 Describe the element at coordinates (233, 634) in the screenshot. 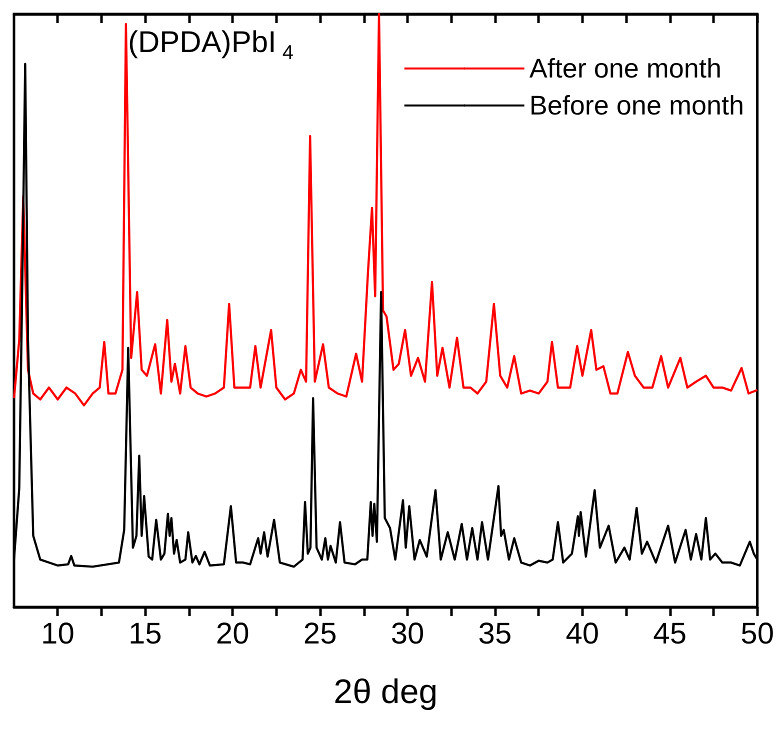

I see `x-tick-label: 20` at that location.